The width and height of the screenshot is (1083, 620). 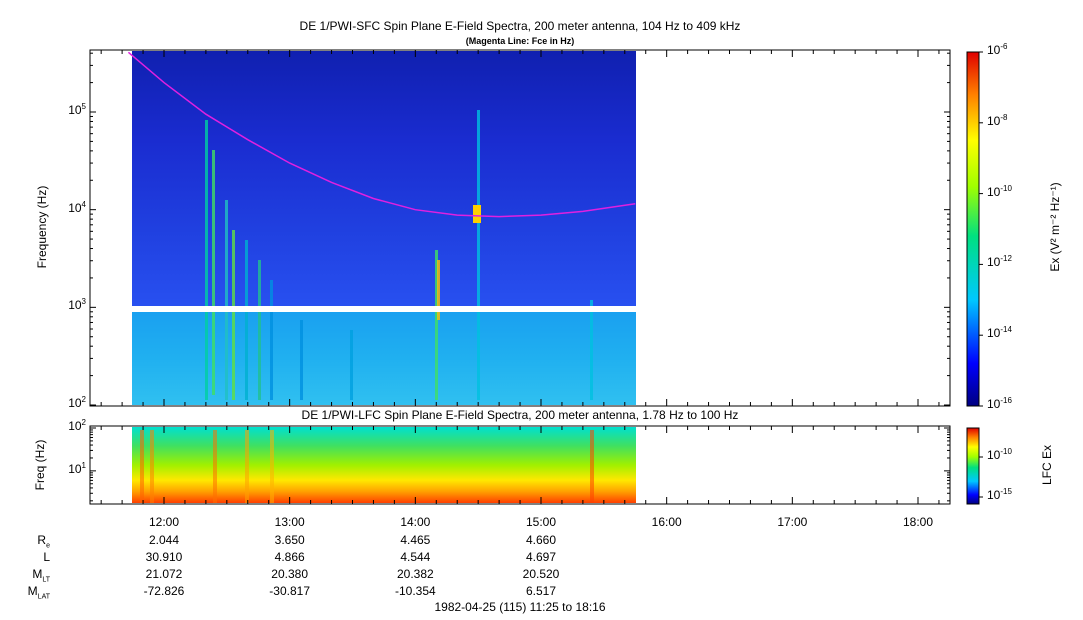 I want to click on x-tick-label: 12:00, so click(x=164, y=522).